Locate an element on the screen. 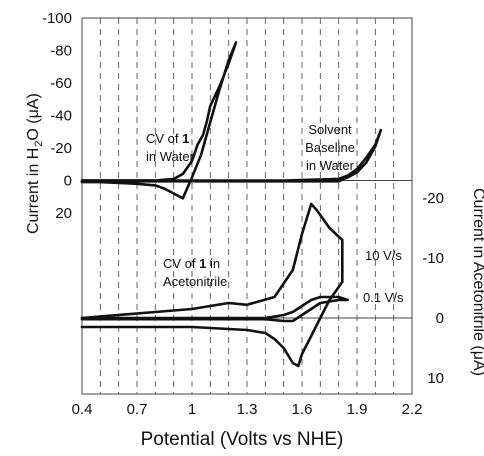 The width and height of the screenshot is (484, 456). y-tick-label-left: -20 is located at coordinates (61, 148).